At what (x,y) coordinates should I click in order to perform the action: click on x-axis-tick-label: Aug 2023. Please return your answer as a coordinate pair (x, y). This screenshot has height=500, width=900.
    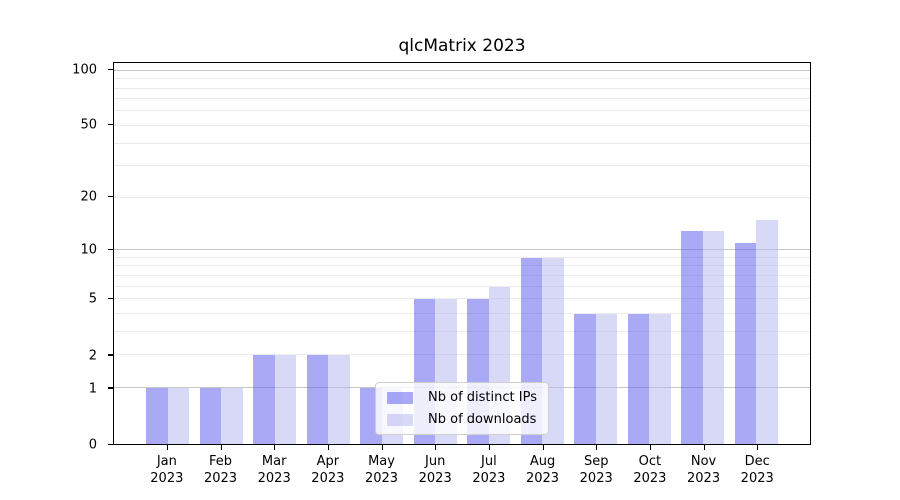
    Looking at the image, I should click on (542, 470).